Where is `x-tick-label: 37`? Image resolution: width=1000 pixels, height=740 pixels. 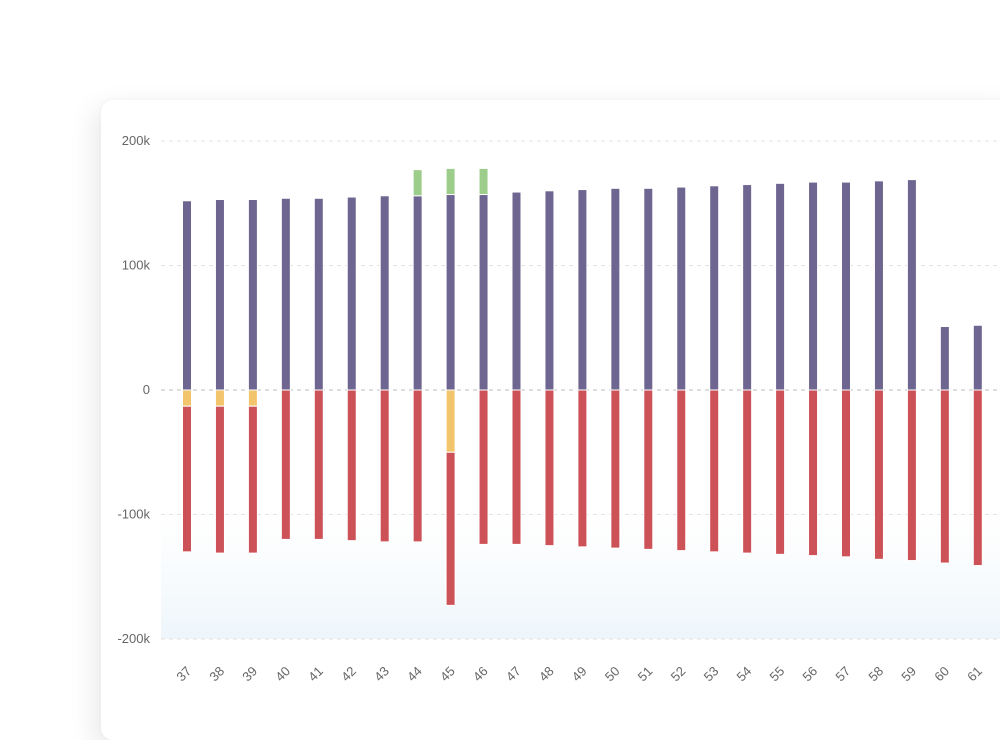
x-tick-label: 37 is located at coordinates (183, 673).